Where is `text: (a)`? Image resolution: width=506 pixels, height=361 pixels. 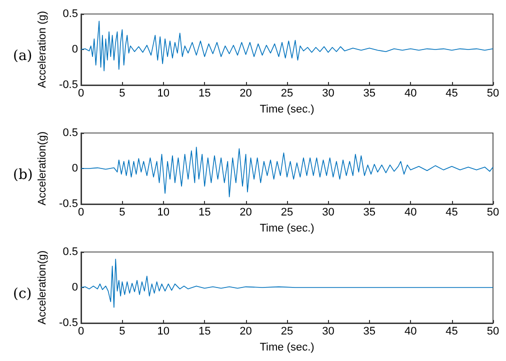 text: (a) is located at coordinates (22, 56).